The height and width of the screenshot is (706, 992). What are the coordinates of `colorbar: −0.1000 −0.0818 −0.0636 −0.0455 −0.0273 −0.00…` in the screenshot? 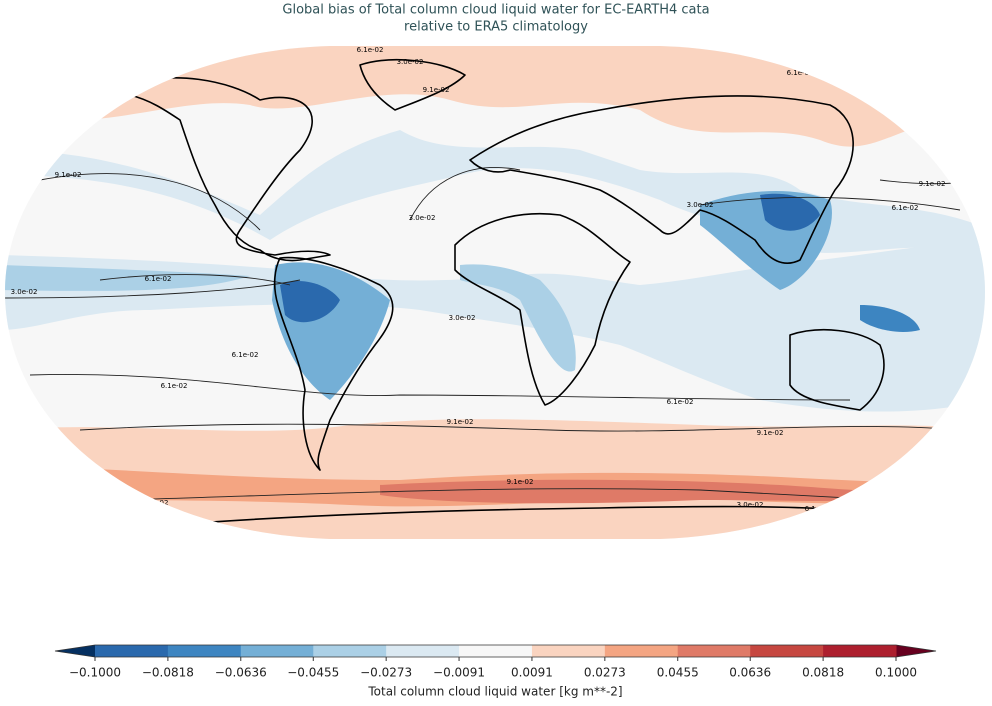 It's located at (495, 671).